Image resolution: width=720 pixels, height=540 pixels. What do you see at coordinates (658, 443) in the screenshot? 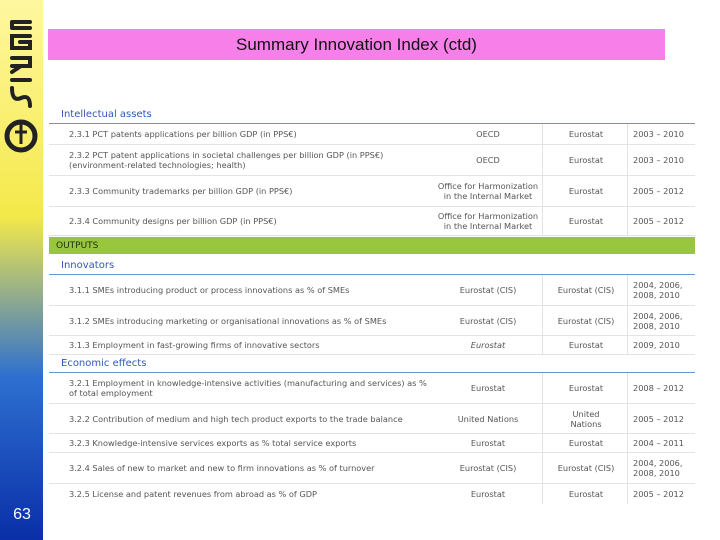
I see `years-cell: 2004 – 2011` at bounding box center [658, 443].